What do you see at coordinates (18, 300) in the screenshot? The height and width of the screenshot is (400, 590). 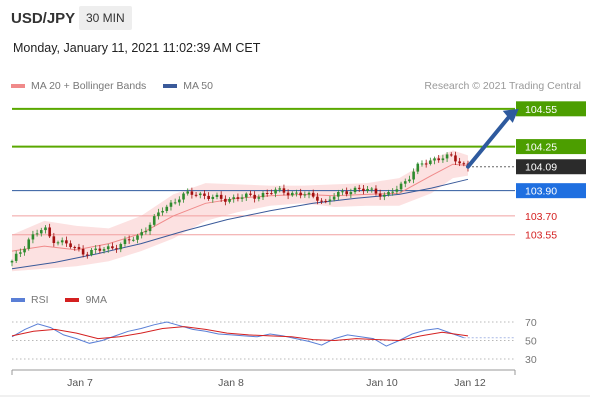 I see `legend-swatch-rsi` at bounding box center [18, 300].